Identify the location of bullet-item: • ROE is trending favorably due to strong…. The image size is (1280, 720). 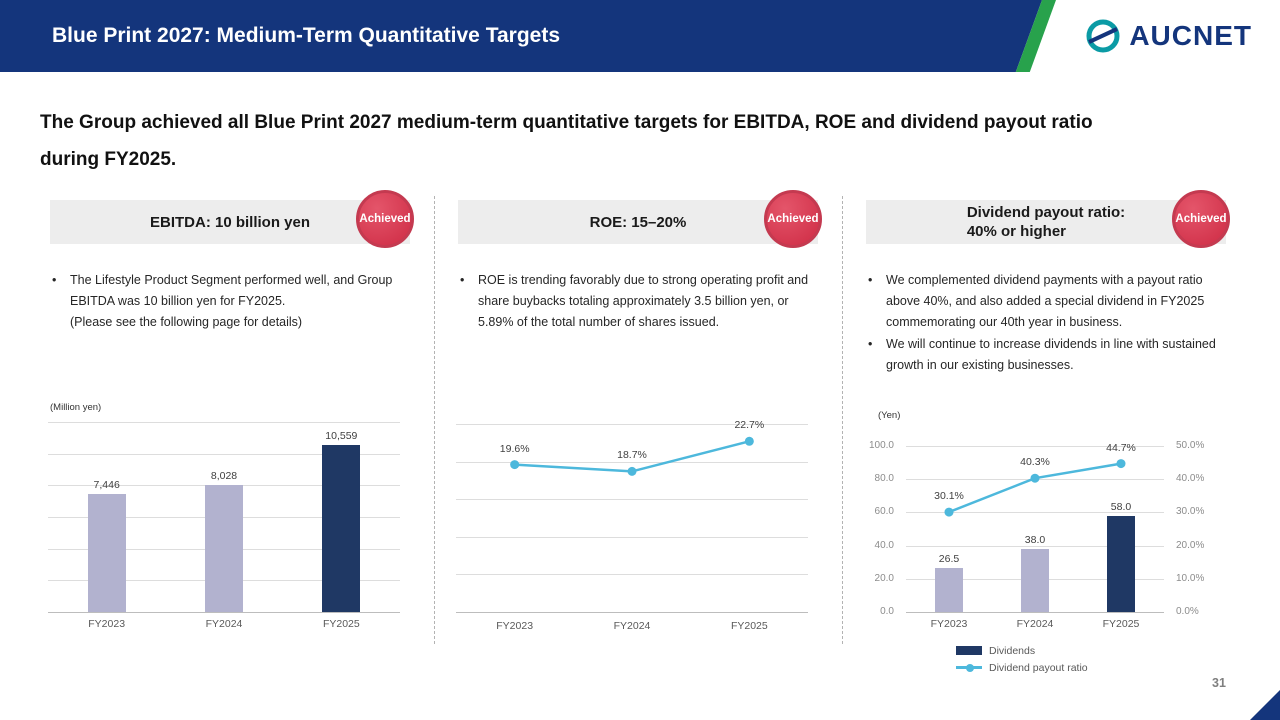
(639, 301).